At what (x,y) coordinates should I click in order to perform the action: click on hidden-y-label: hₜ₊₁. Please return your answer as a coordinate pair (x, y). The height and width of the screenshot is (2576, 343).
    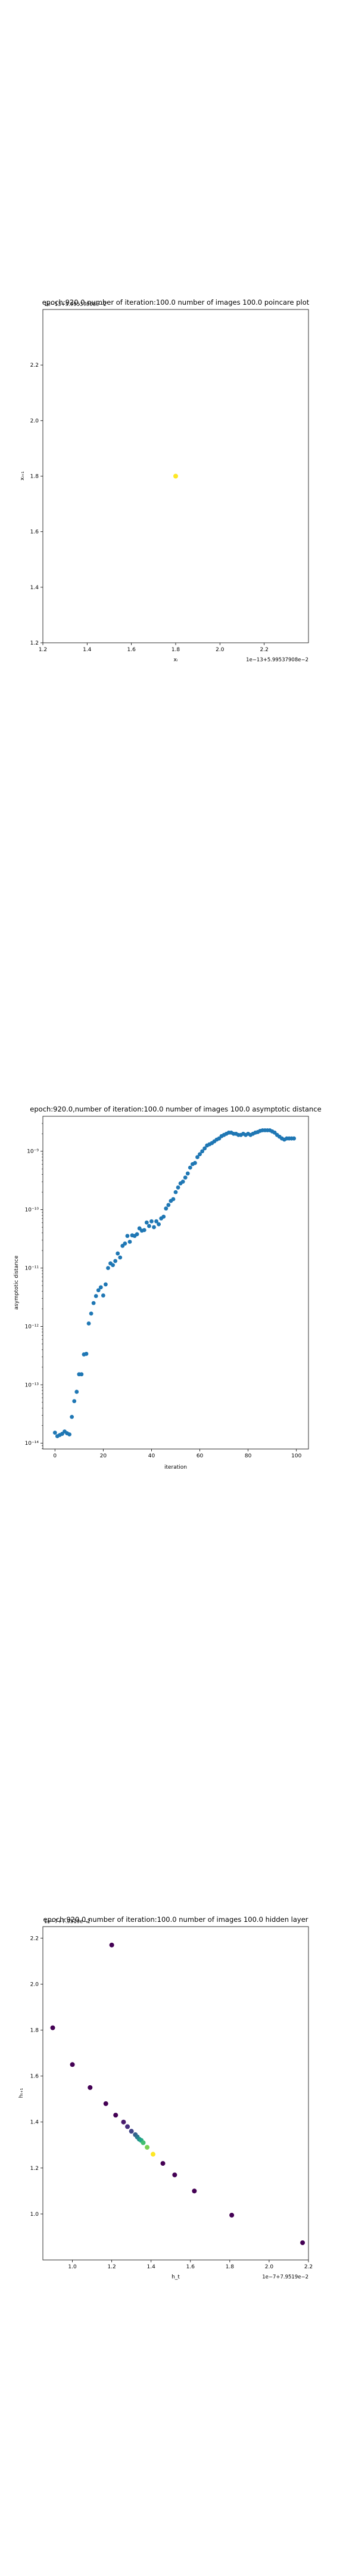
    Looking at the image, I should click on (21, 2093).